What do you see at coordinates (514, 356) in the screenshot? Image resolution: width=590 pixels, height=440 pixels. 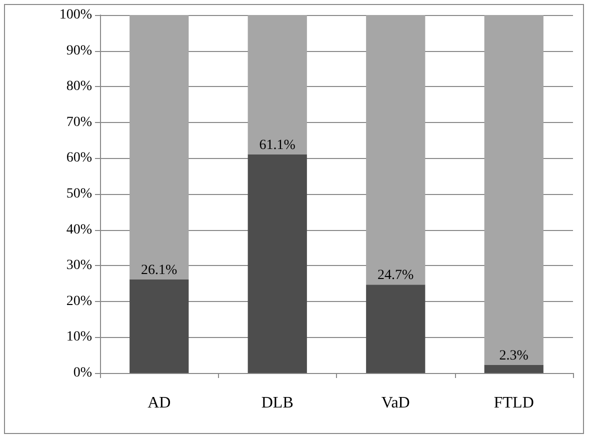 I see `data-label: 2.3%` at bounding box center [514, 356].